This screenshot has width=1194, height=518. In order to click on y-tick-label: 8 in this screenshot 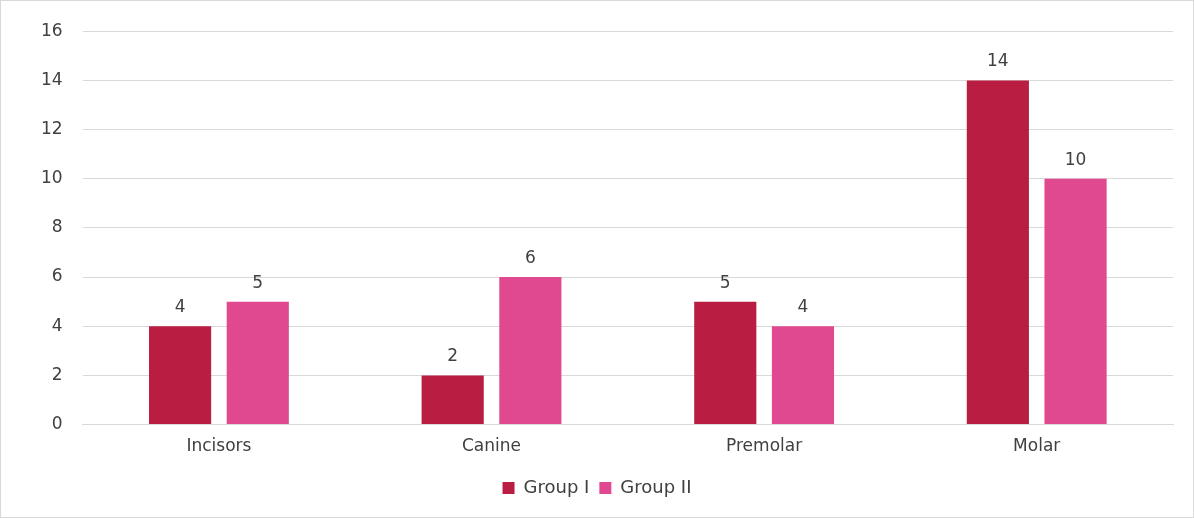, I will do `click(57, 226)`.